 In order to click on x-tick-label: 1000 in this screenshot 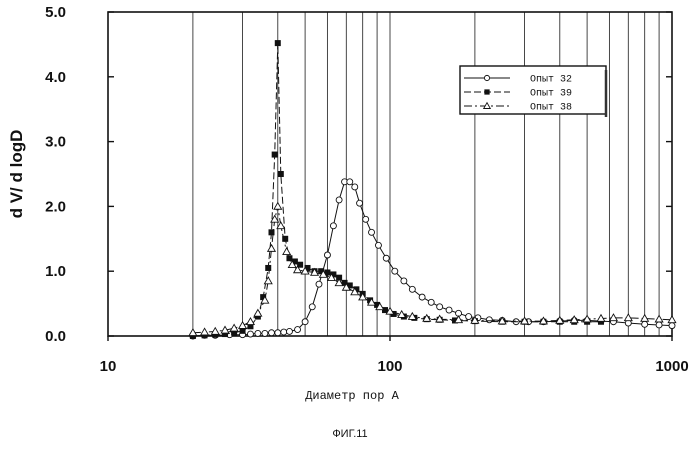, I will do `click(671, 366)`.